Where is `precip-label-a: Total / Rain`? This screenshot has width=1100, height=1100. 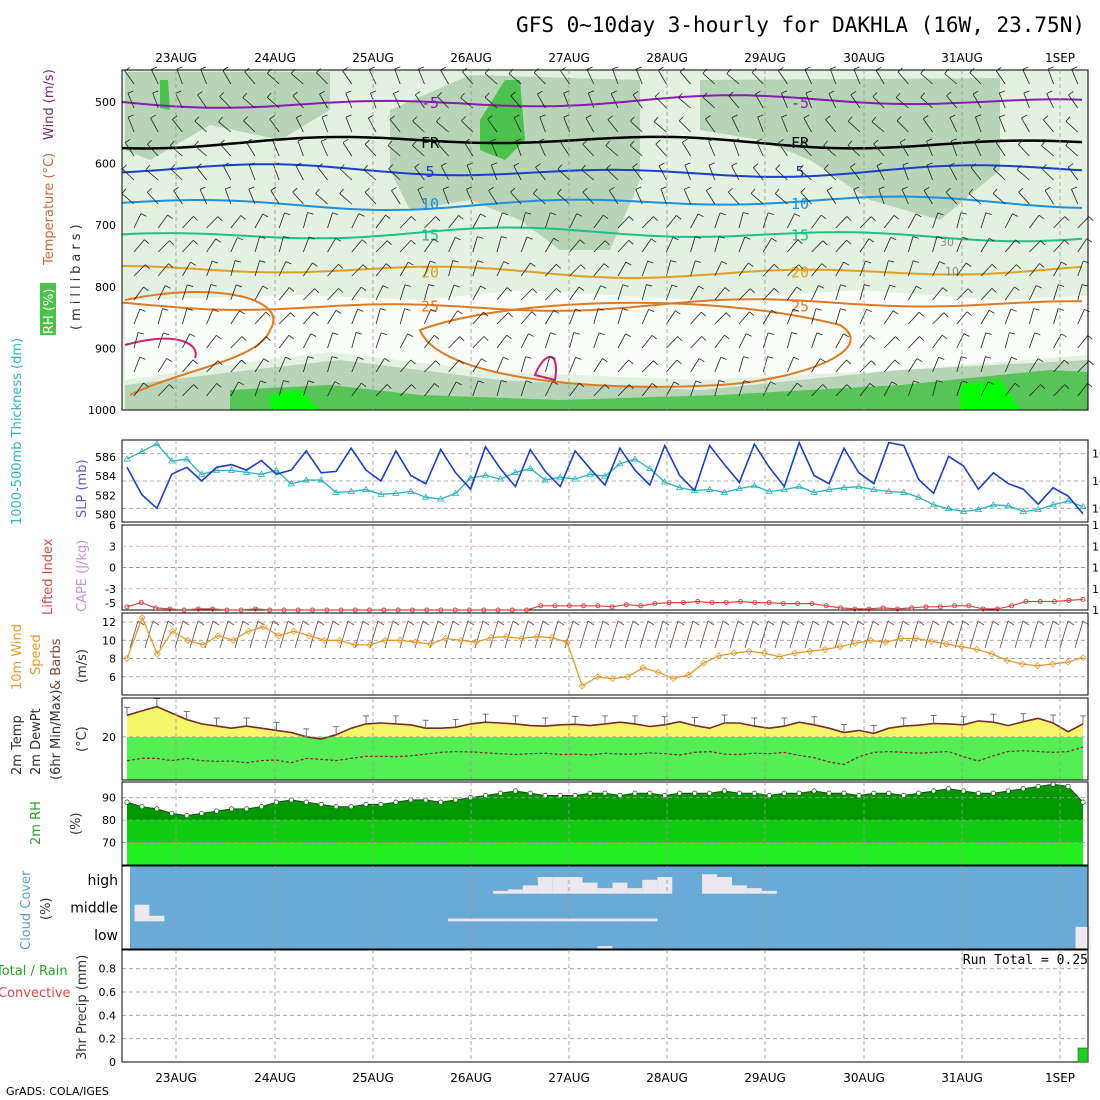
precip-label-a: Total / Rain is located at coordinates (34, 971).